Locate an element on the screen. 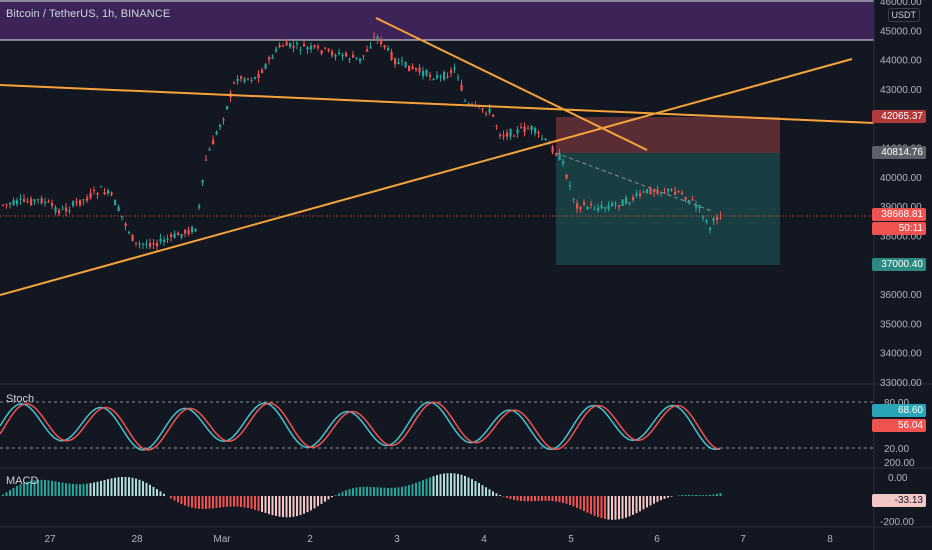 This screenshot has height=550, width=932. price-tick-label: 33000.00 is located at coordinates (901, 383).